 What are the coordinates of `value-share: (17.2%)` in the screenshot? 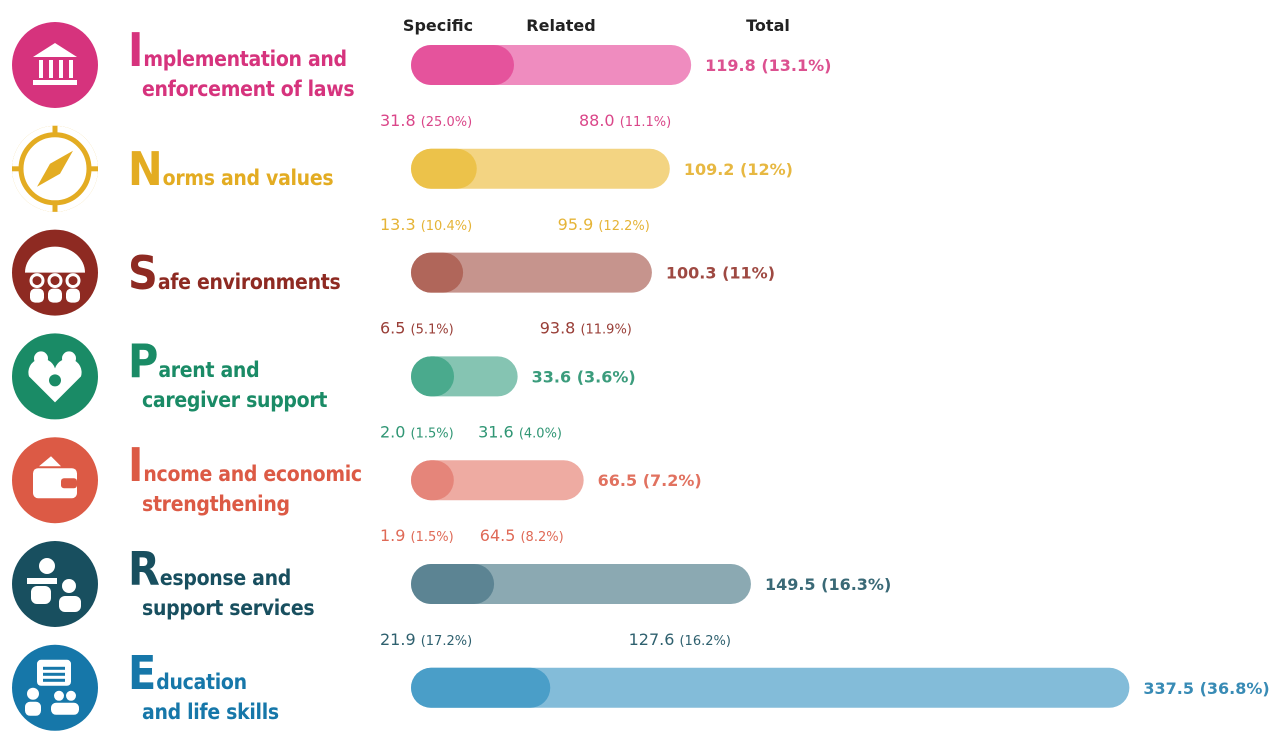 It's located at (446, 641).